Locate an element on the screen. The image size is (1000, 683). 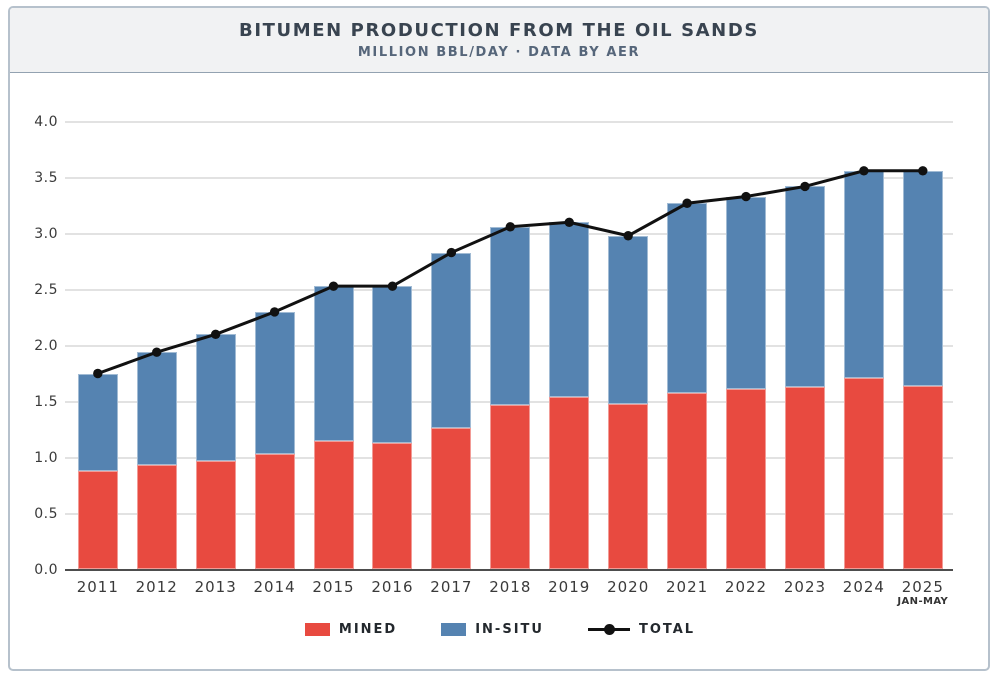
total-point-2019 is located at coordinates (569, 222).